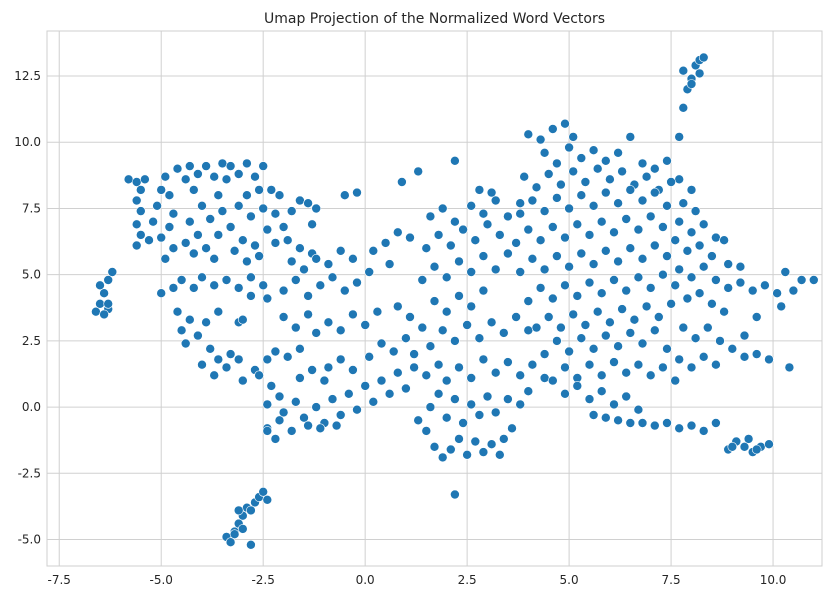  What do you see at coordinates (27, 76) in the screenshot?
I see `y-tick-label: 12.5` at bounding box center [27, 76].